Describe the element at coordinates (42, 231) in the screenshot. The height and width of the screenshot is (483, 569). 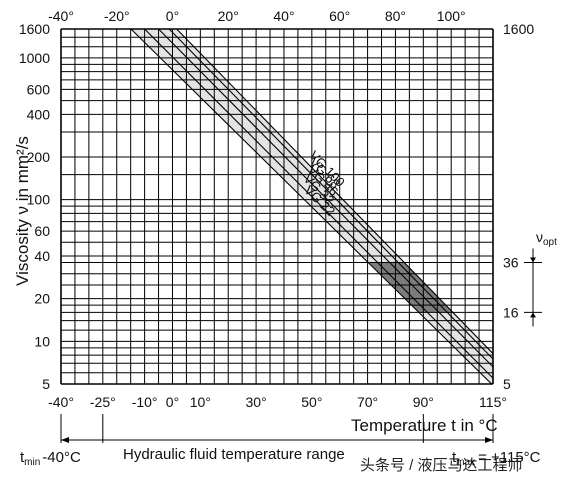
I see `left-tick-label: 60` at that location.